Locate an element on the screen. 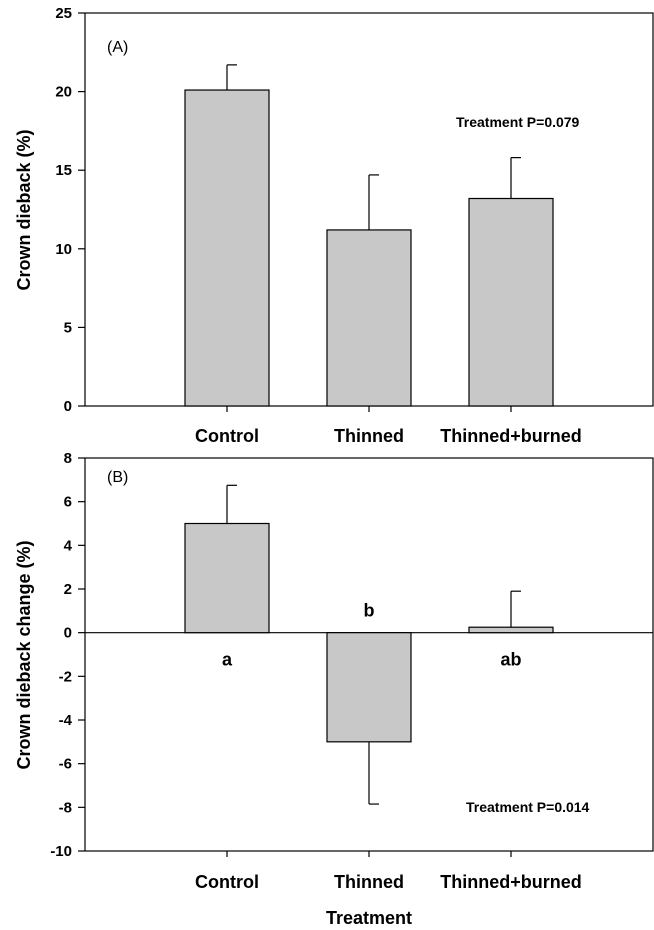 The width and height of the screenshot is (654, 930). panel-b-y-tick-label: -4 is located at coordinates (66, 720).